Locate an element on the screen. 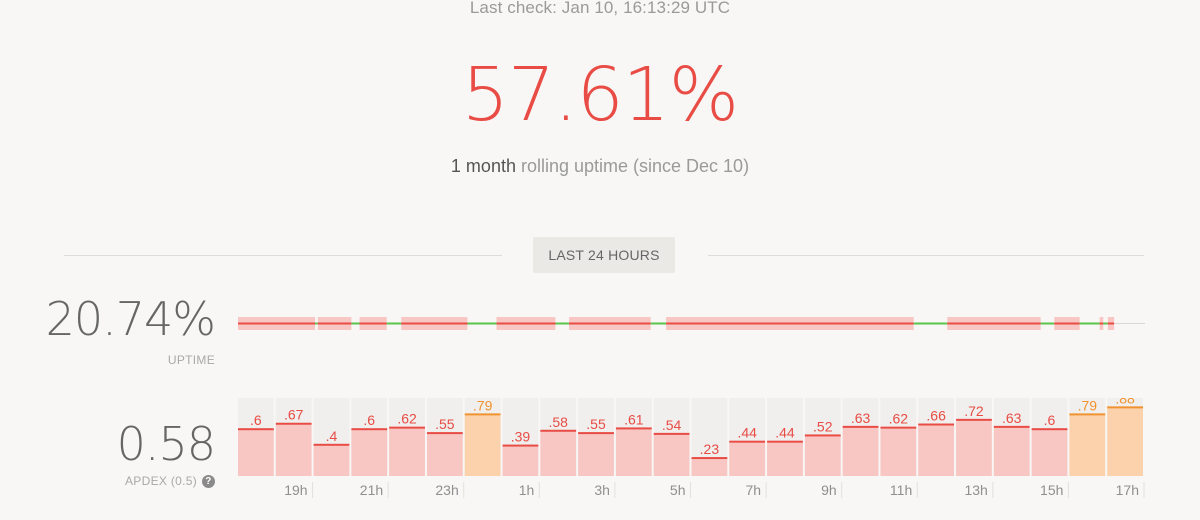 This screenshot has height=520, width=1200. apdex-value-label: .52 is located at coordinates (823, 426).